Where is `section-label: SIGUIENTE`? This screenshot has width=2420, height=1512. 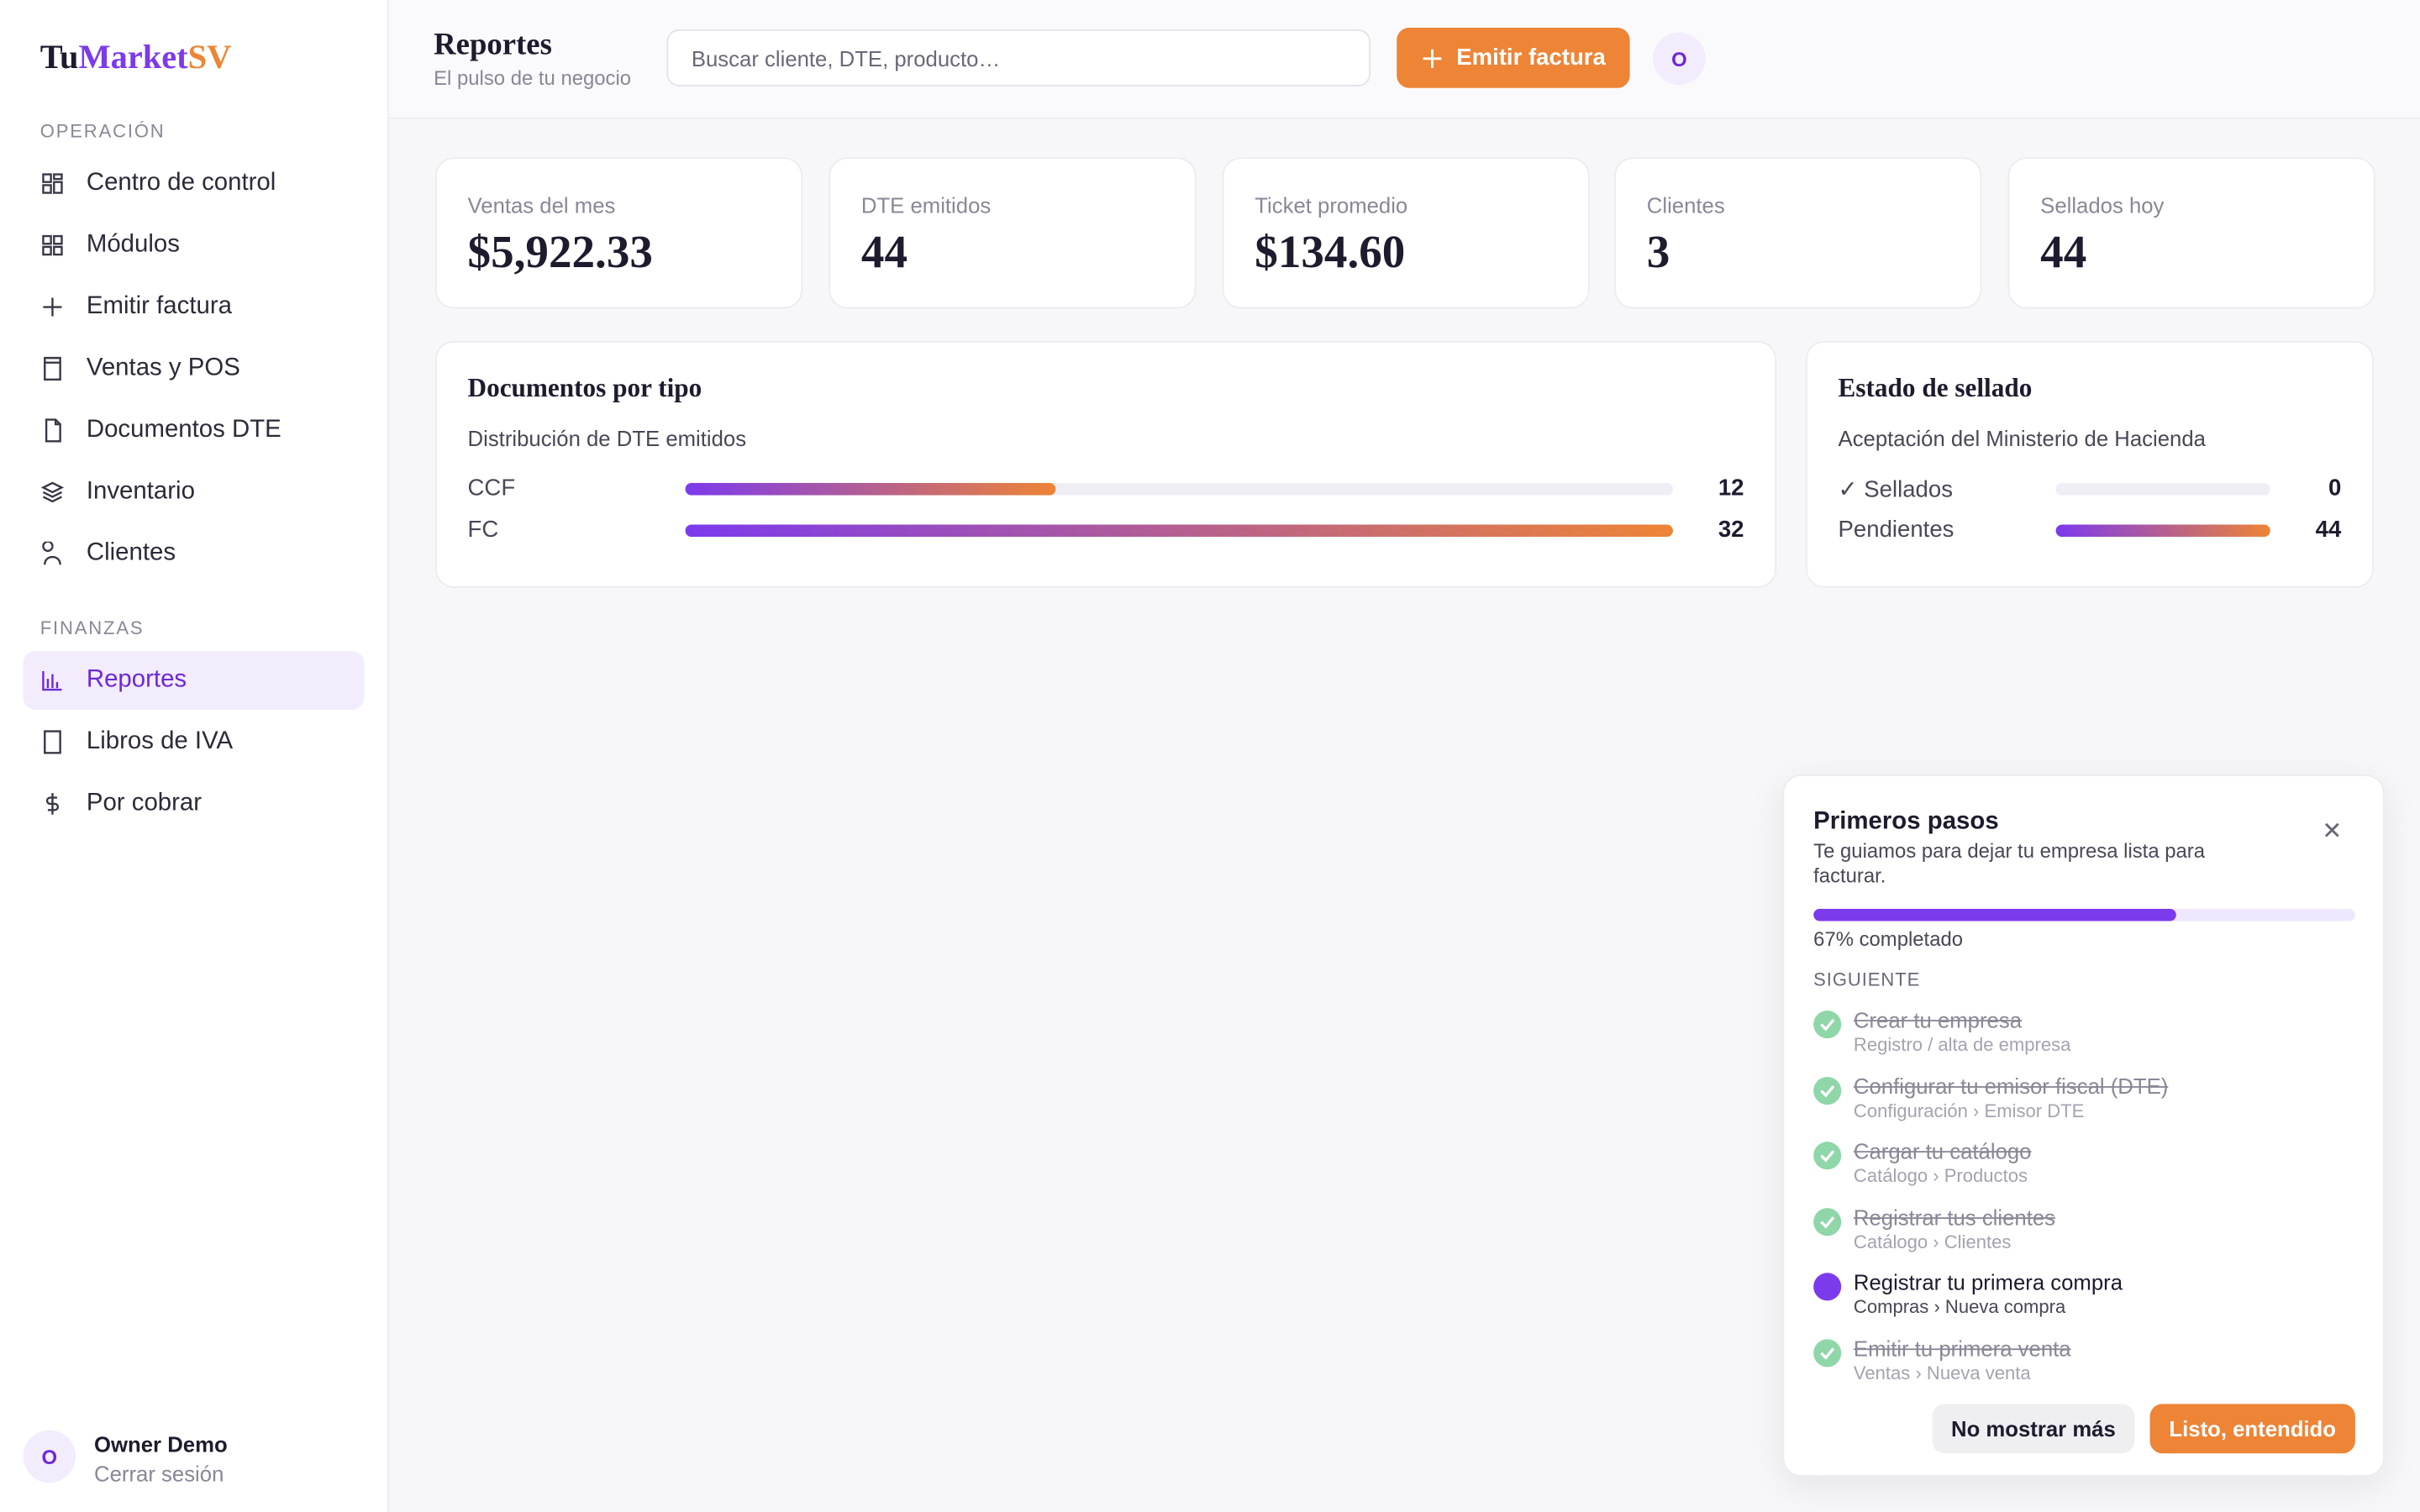 section-label: SIGUIENTE is located at coordinates (1867, 980).